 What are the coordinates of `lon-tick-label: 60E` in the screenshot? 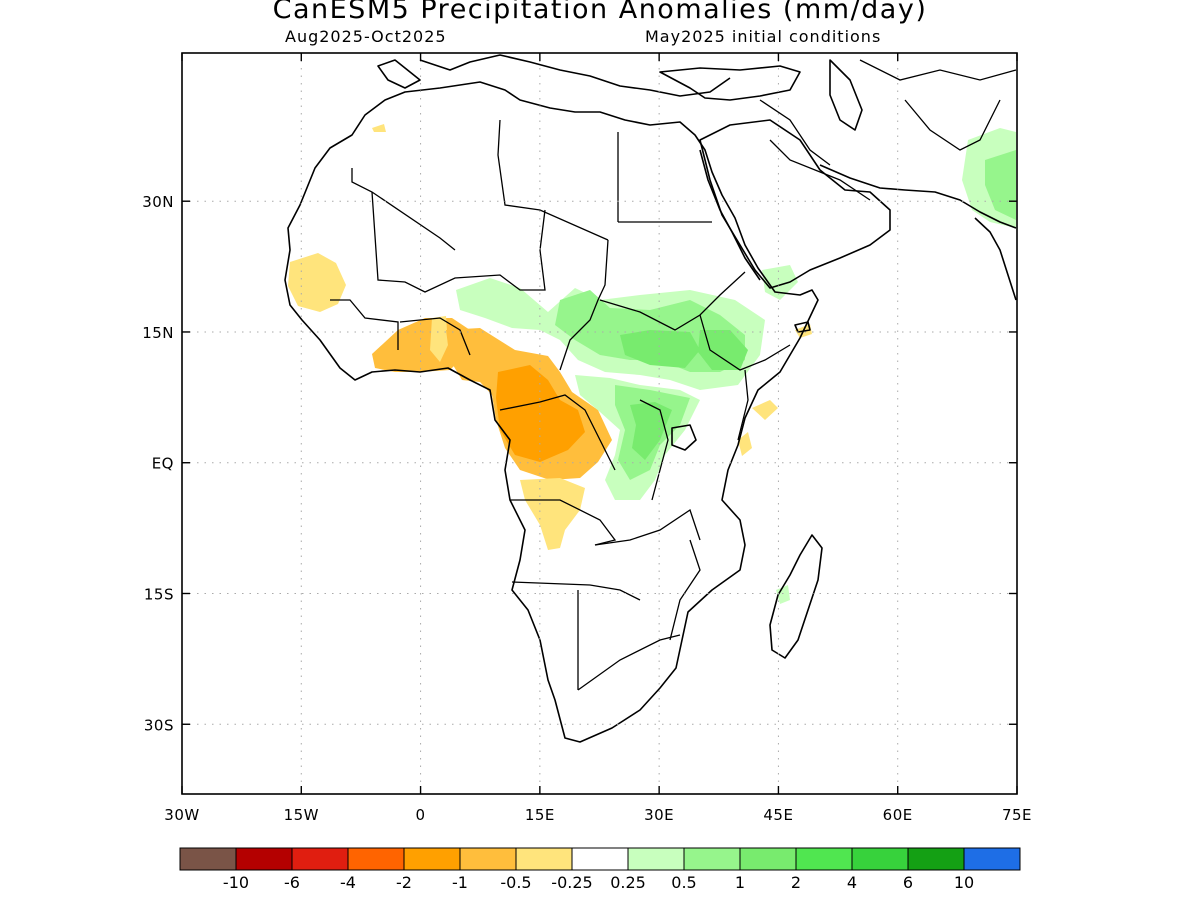 It's located at (898, 815).